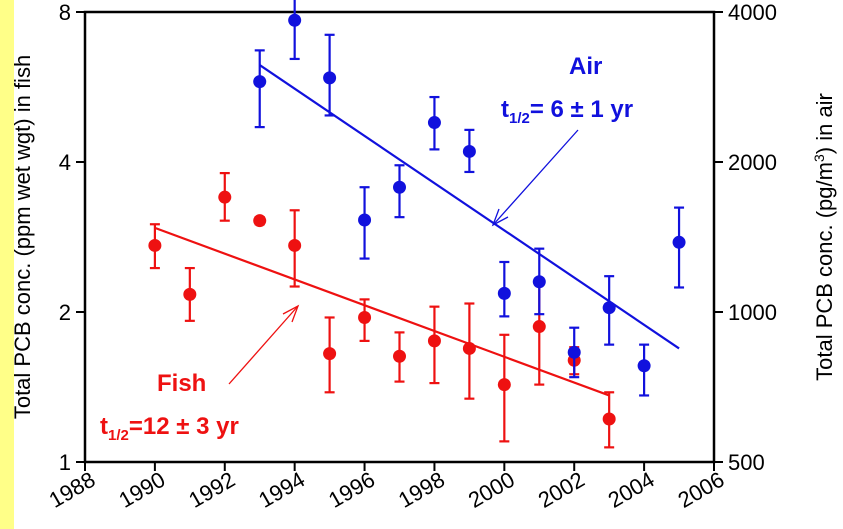 The width and height of the screenshot is (843, 529). Describe the element at coordinates (181, 383) in the screenshot. I see `fish-label: Fish` at that location.